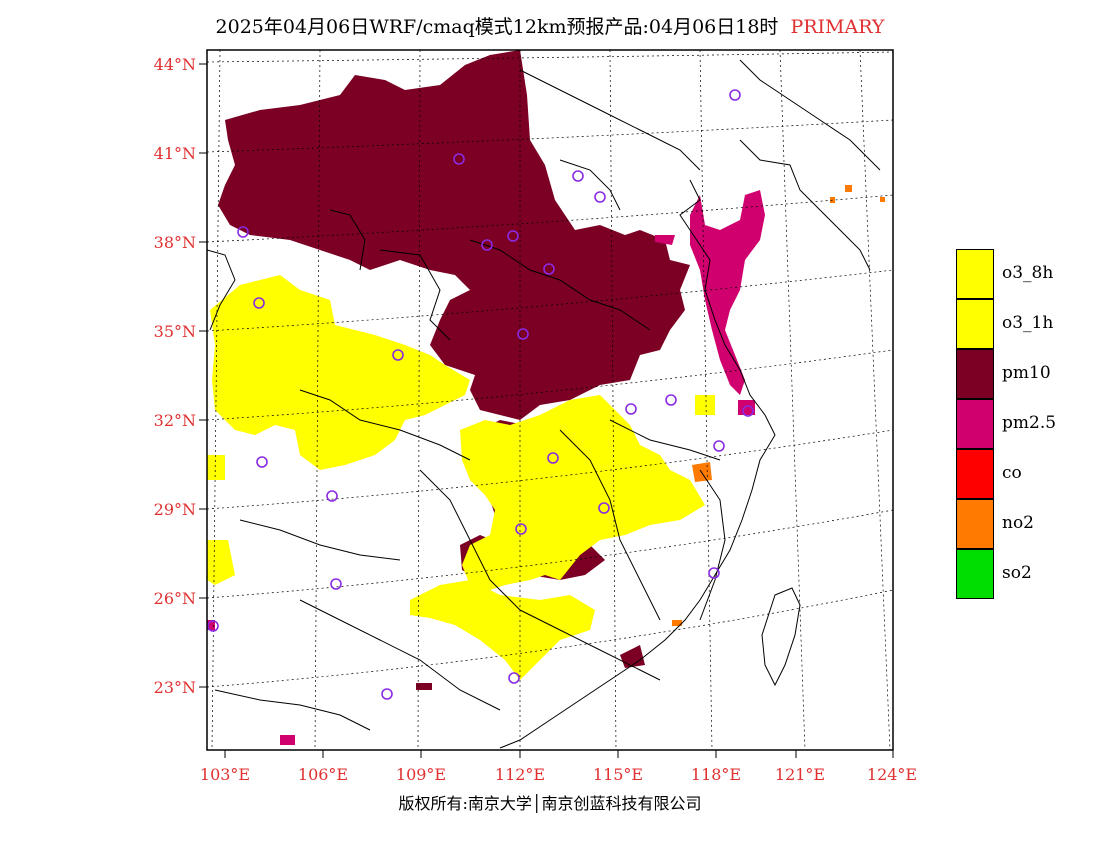 Image resolution: width=1100 pixels, height=850 pixels. What do you see at coordinates (174, 509) in the screenshot?
I see `lat-label: 29°N` at bounding box center [174, 509].